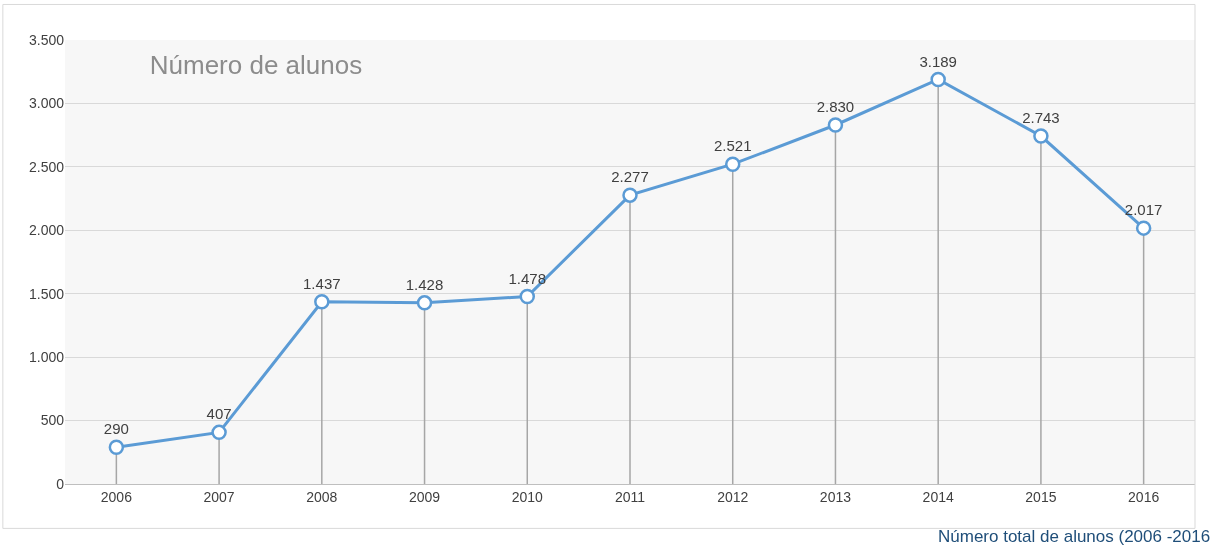 Image resolution: width=1212 pixels, height=554 pixels. I want to click on y-tick-label: 1.000, so click(46, 357).